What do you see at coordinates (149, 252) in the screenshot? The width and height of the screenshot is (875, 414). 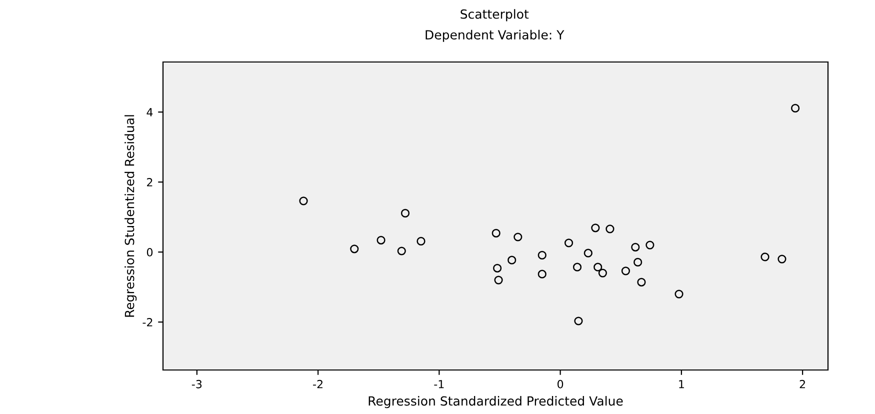 I see `y-tick-label: 0` at bounding box center [149, 252].